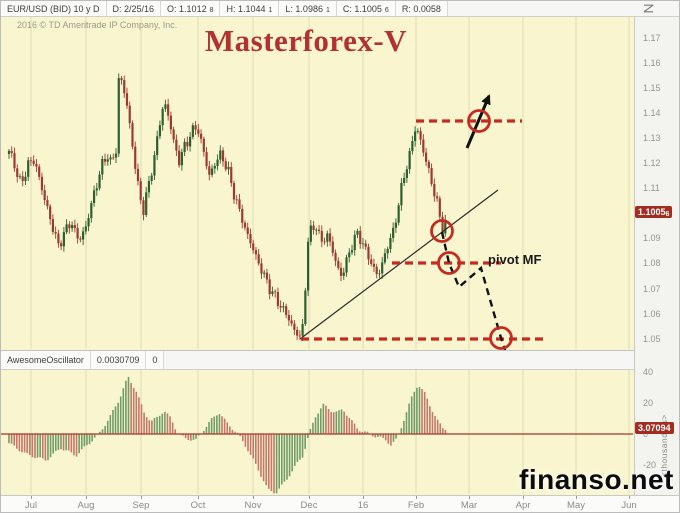 The width and height of the screenshot is (680, 513). I want to click on price-axis-label: 1.07, so click(652, 288).